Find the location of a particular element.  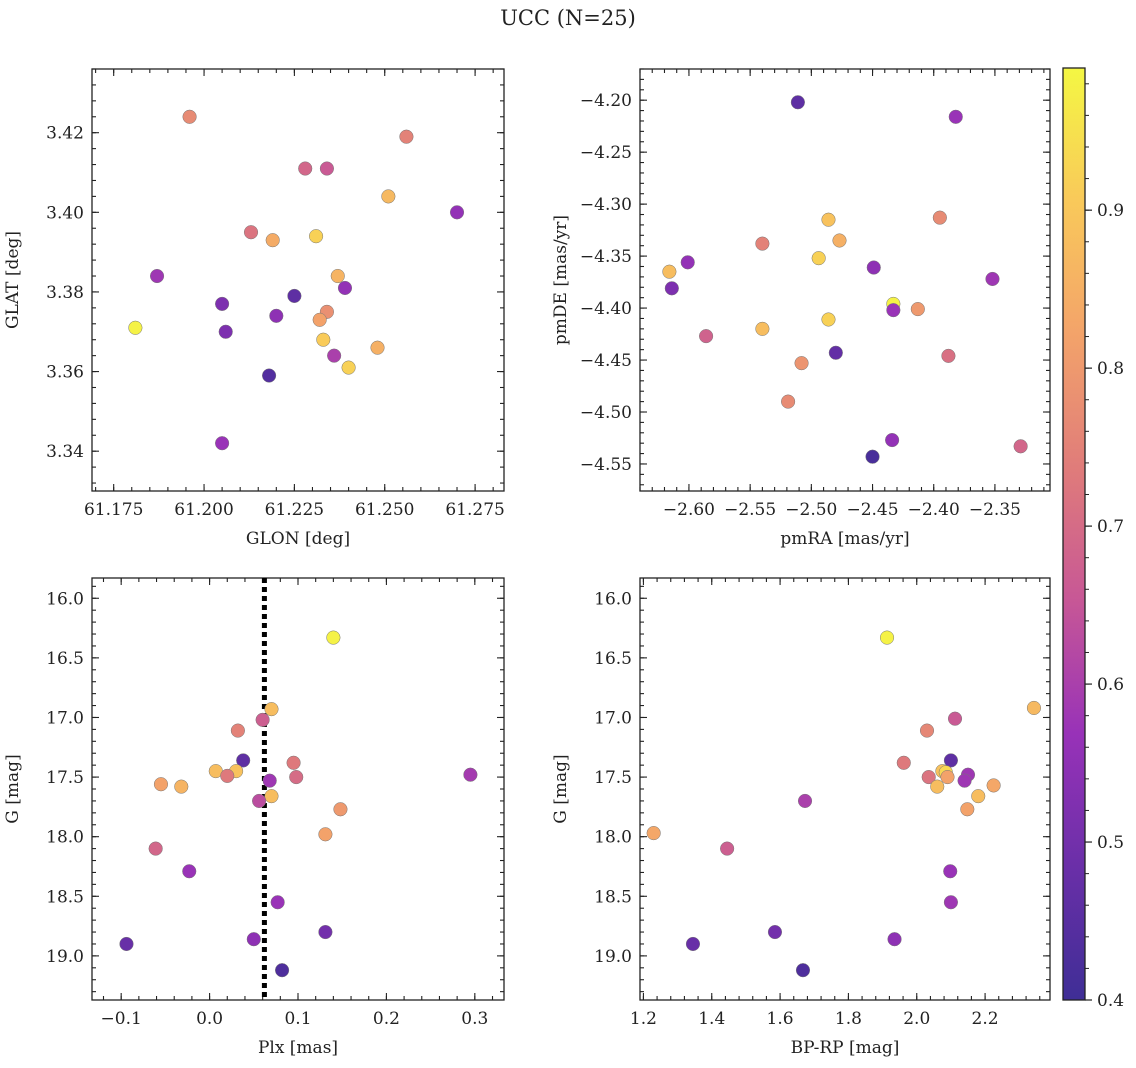

y-tick-label: 17.0 is located at coordinates (65, 718).